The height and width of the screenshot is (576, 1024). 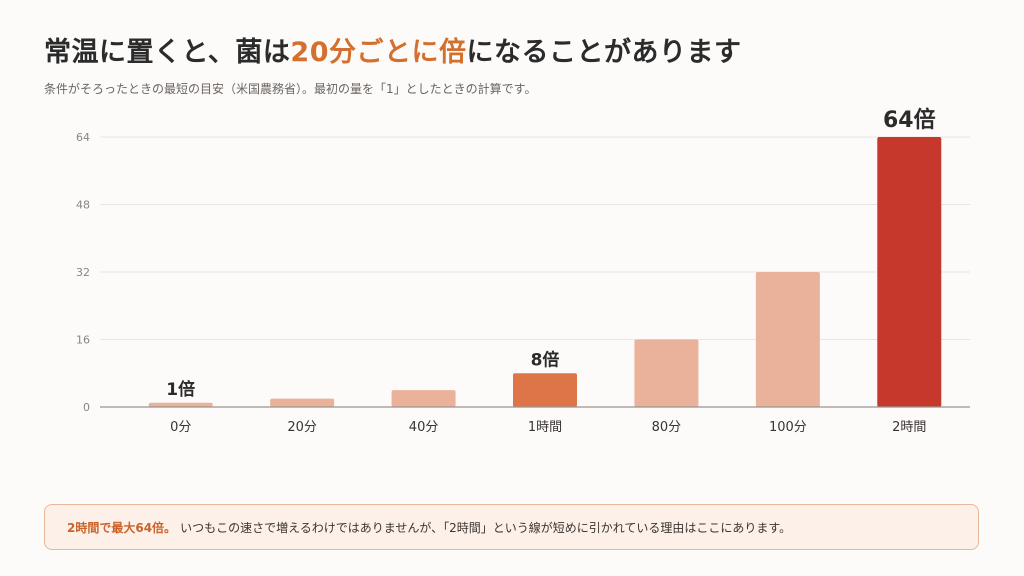 I want to click on x-tick-label: 0分, so click(x=180, y=427).